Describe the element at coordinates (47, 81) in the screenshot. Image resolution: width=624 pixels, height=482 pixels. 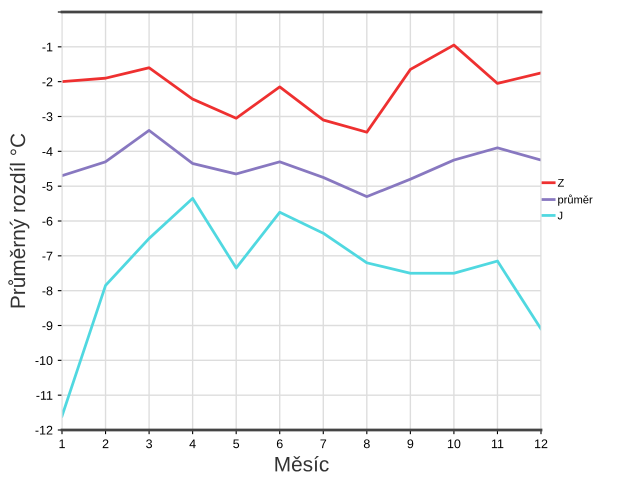
I see `y-tick-label: -2` at that location.